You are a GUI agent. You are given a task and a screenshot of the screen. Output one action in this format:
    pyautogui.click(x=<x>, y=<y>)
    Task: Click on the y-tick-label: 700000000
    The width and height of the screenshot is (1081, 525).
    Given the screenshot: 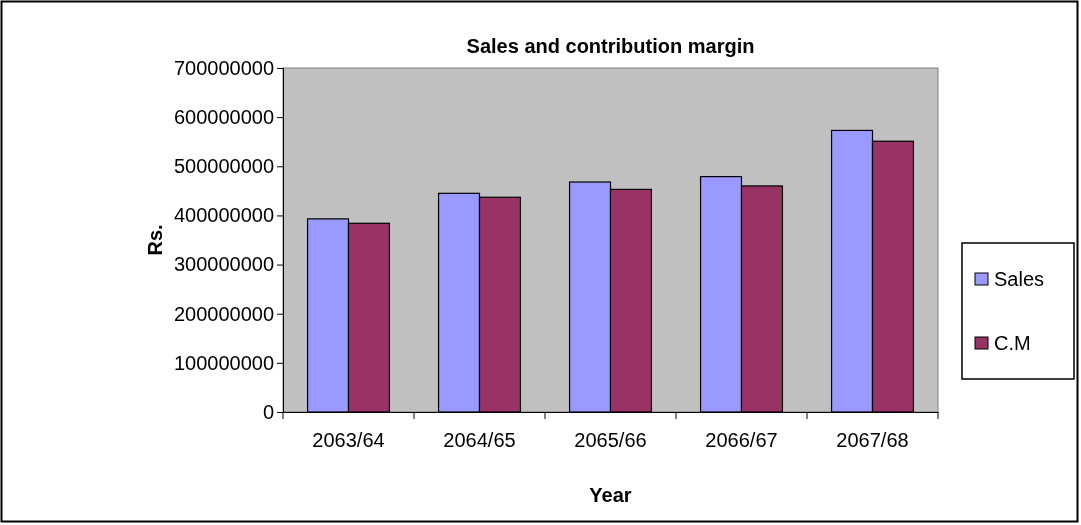 What is the action you would take?
    pyautogui.click(x=223, y=67)
    